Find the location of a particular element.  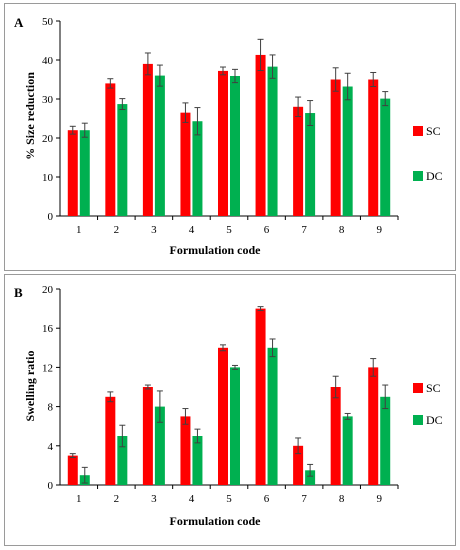

panel-b-y-tick-label: 16 is located at coordinates (48, 329).